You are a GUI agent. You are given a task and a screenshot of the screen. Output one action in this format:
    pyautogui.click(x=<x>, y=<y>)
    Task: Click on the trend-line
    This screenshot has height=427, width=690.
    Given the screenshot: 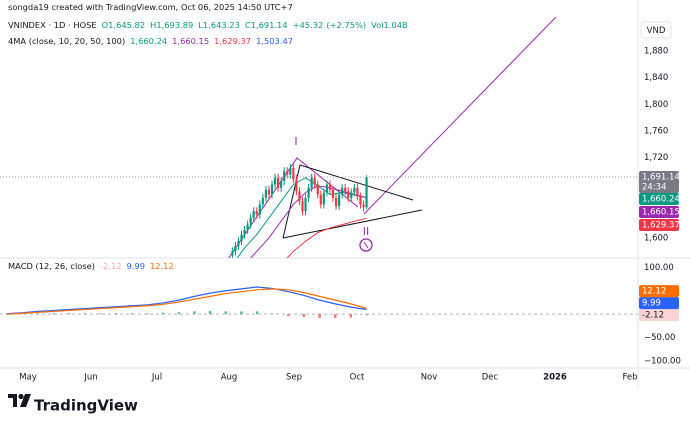 What is the action you would take?
    pyautogui.click(x=293, y=207)
    